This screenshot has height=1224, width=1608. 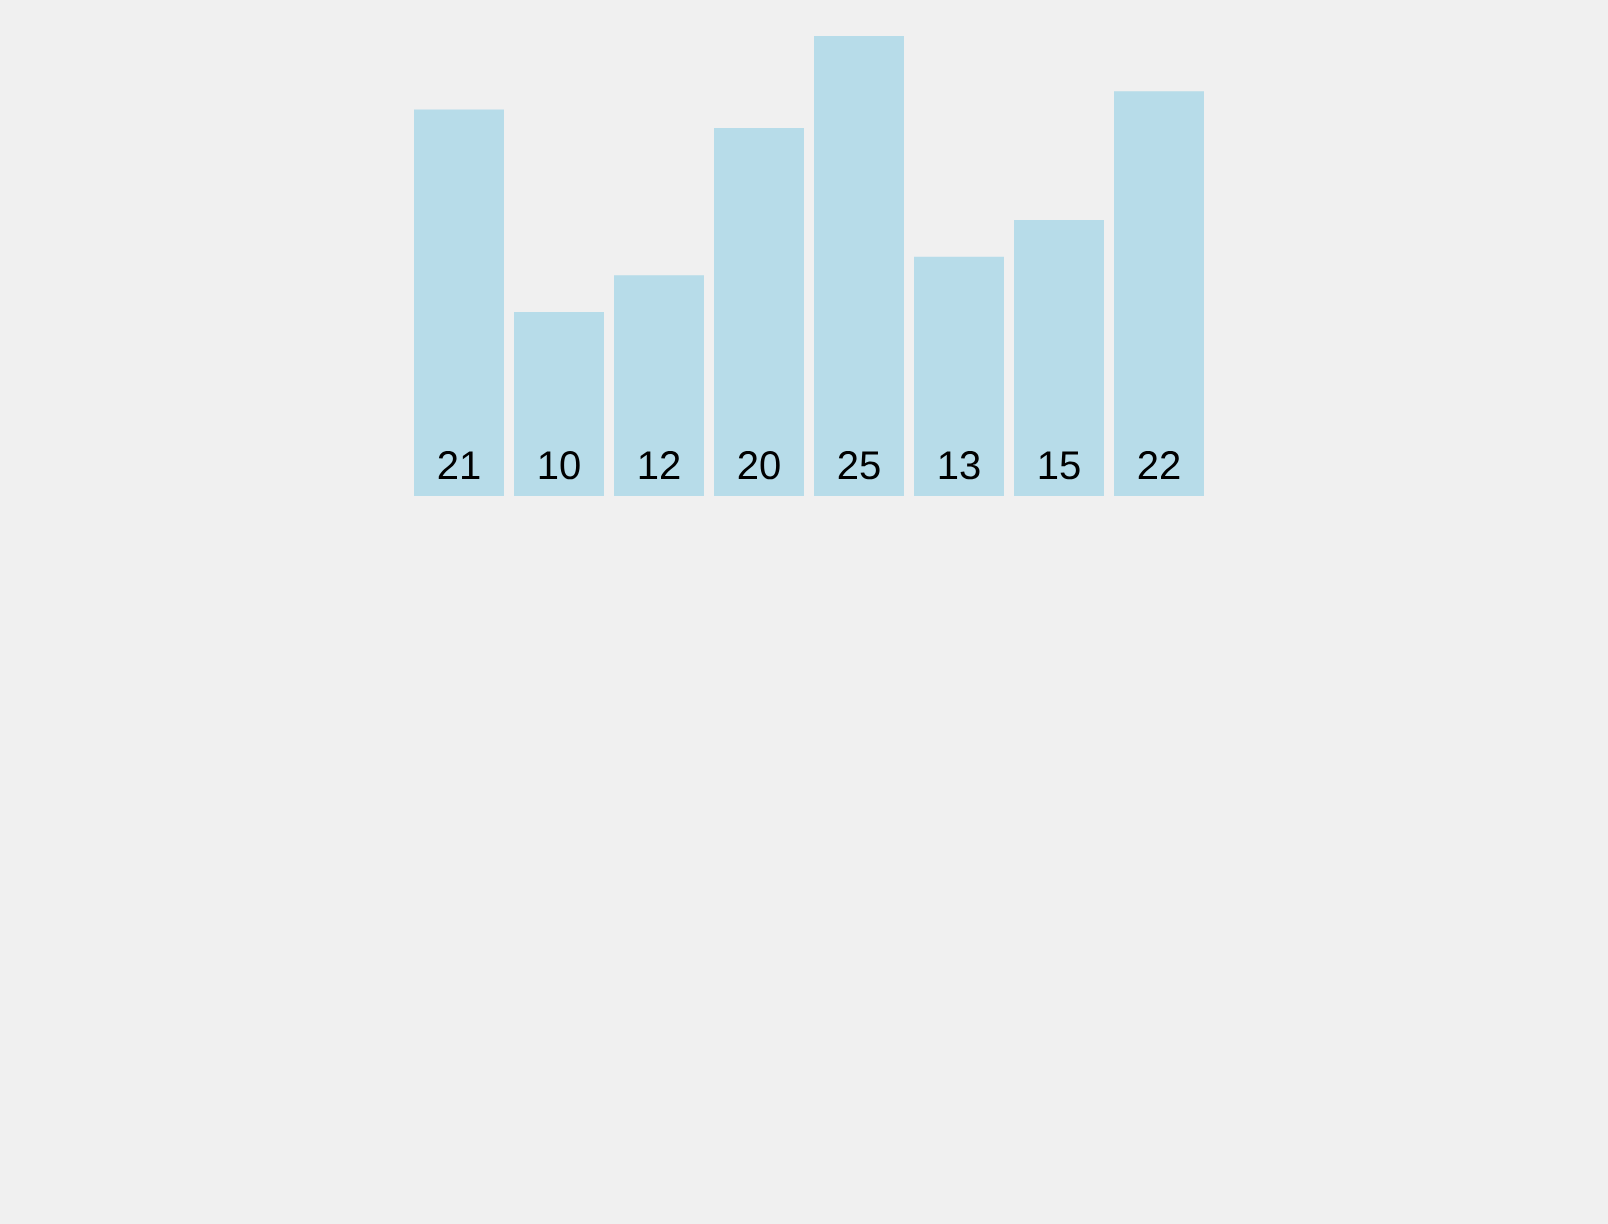 I want to click on data-label: 15, so click(x=1059, y=465).